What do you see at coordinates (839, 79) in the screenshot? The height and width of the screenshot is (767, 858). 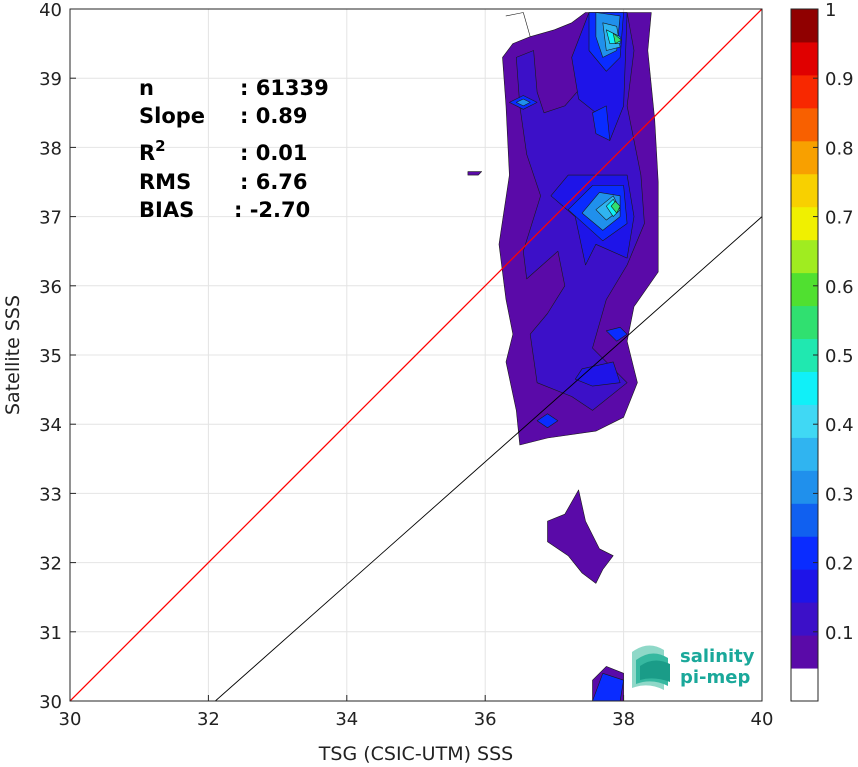 I see `colorbar-tick-label: 0.9` at bounding box center [839, 79].